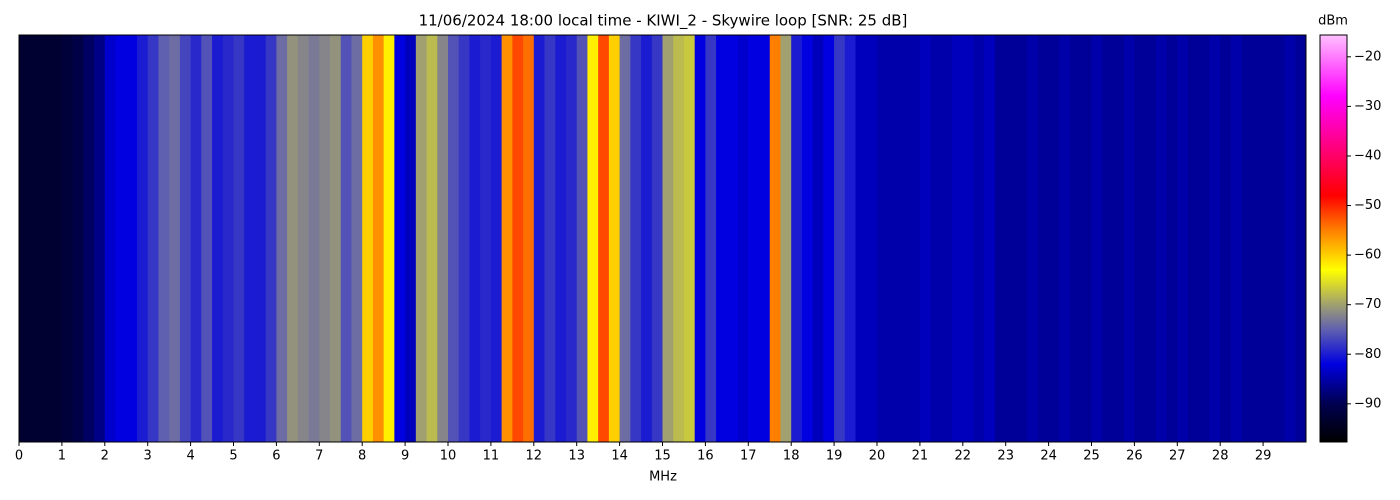 This screenshot has width=1400, height=500. Describe the element at coordinates (491, 456) in the screenshot. I see `x-tick-label: 11` at that location.